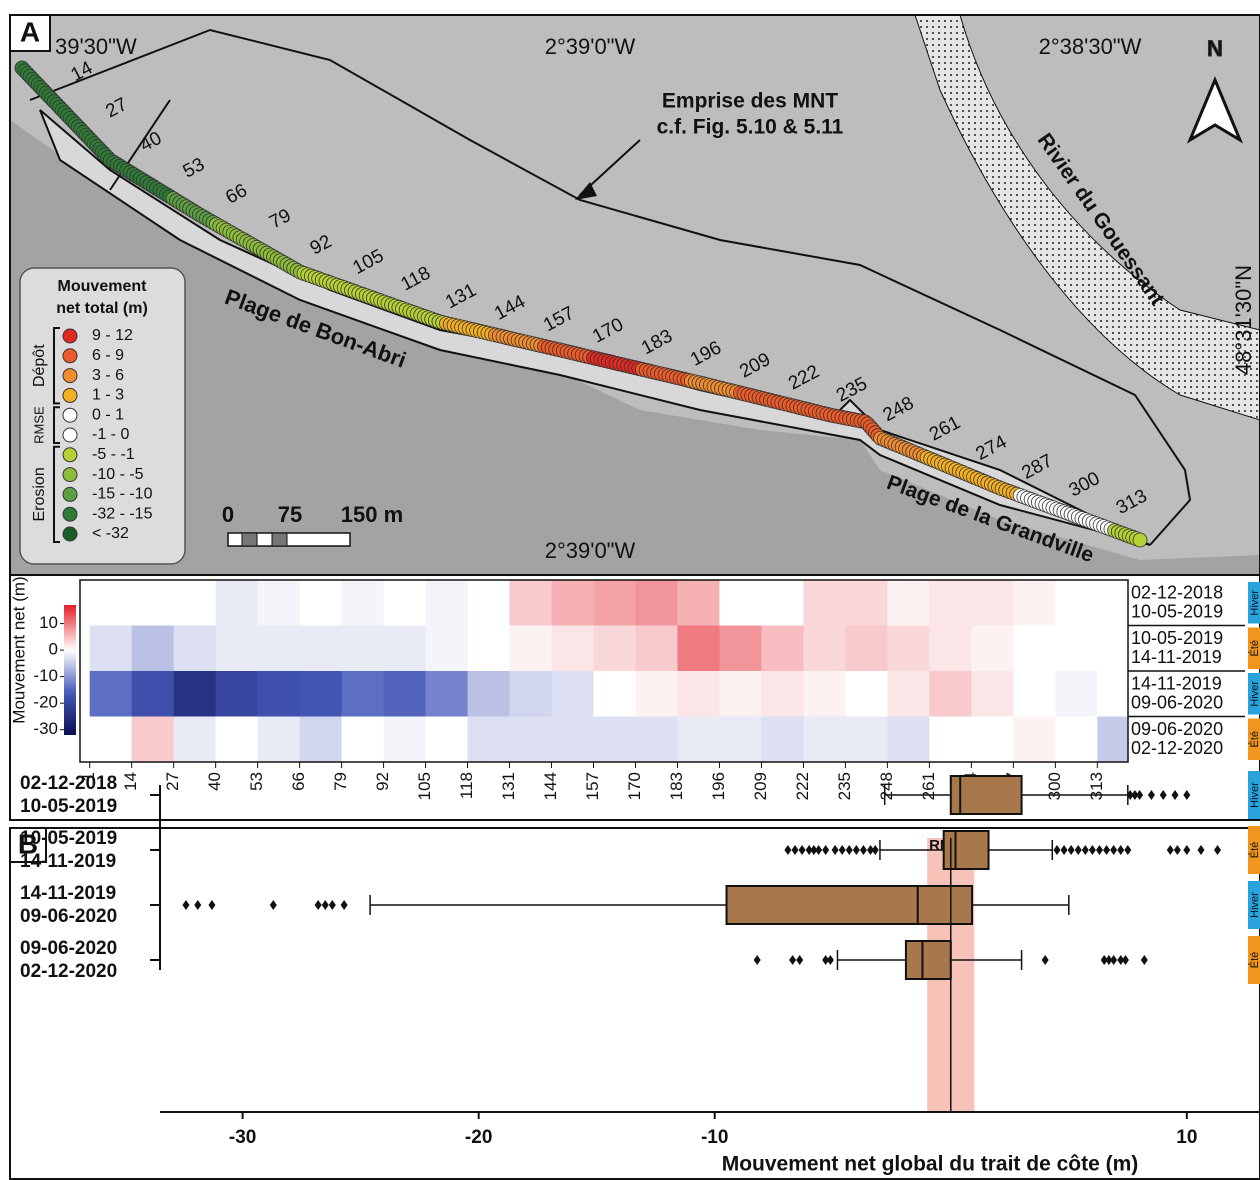 Image resolution: width=1260 pixels, height=1180 pixels. Describe the element at coordinates (214, 781) in the screenshot. I see `x-tick-label: 40` at that location.